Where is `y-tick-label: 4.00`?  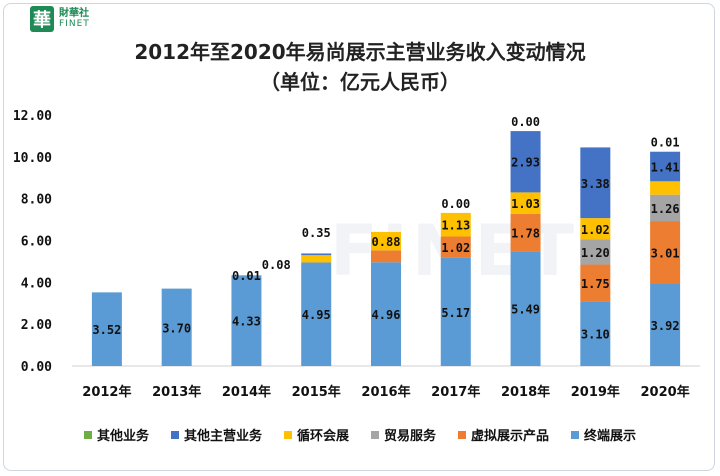
y-tick-label: 4.00 is located at coordinates (36, 283).